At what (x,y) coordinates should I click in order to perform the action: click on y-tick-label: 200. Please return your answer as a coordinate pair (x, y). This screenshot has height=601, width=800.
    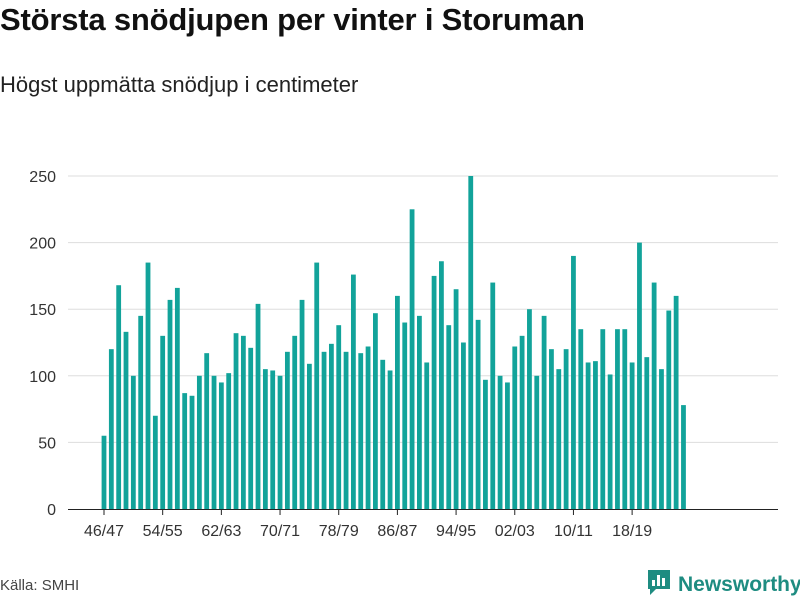
    Looking at the image, I should click on (42, 244).